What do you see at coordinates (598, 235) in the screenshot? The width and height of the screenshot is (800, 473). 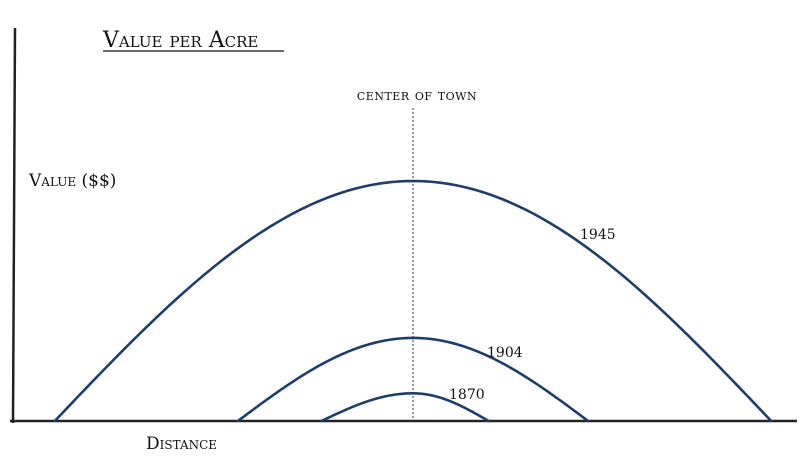 I see `series-label-1945: 1945` at bounding box center [598, 235].